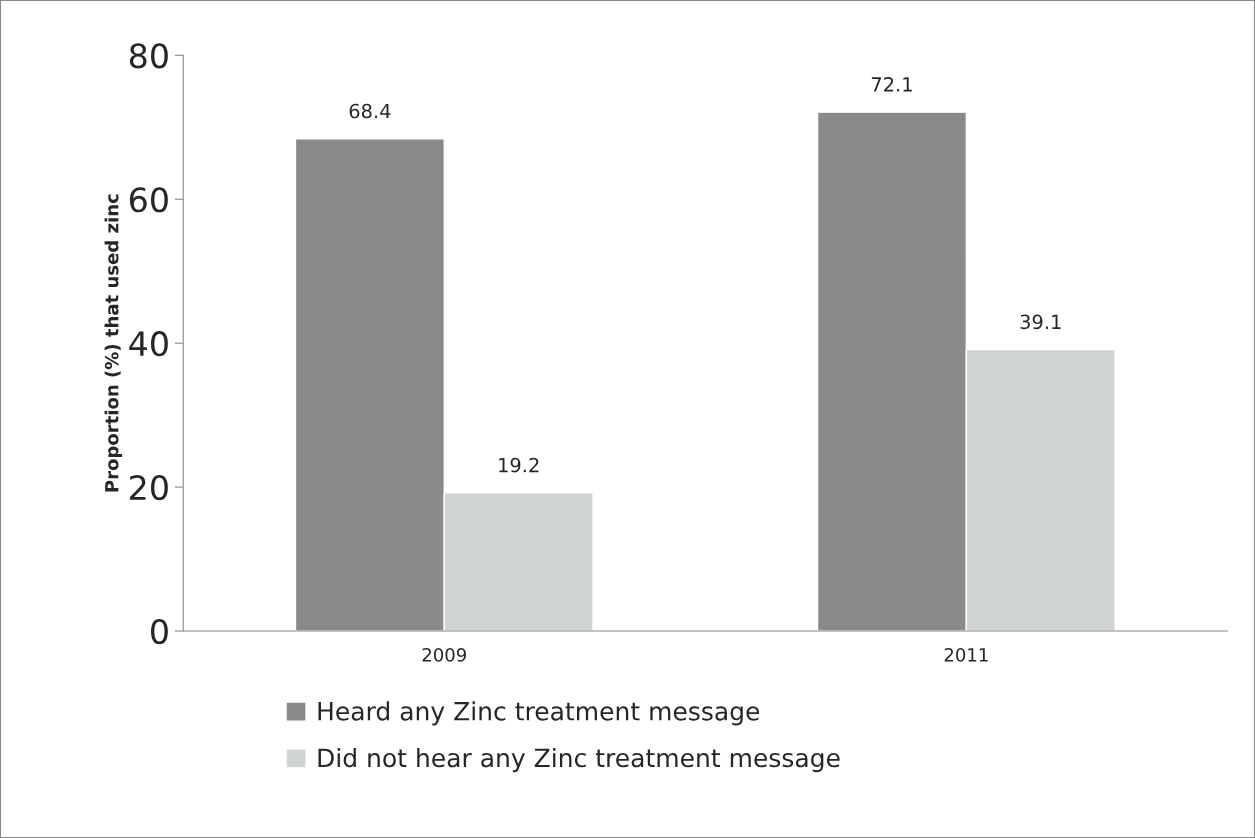  What do you see at coordinates (891, 84) in the screenshot?
I see `data-label: 72.1` at bounding box center [891, 84].